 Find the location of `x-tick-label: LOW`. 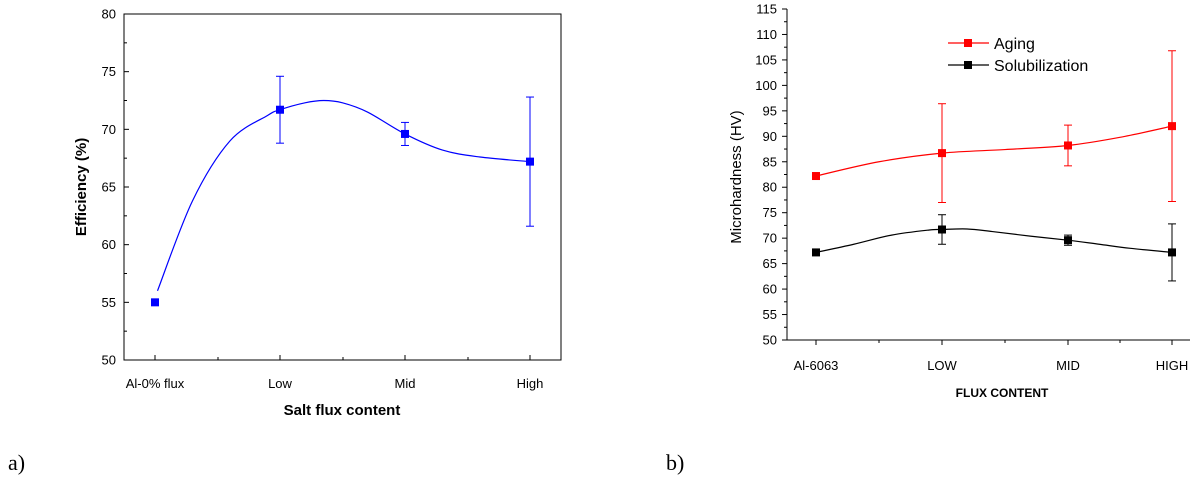

x-tick-label: LOW is located at coordinates (942, 365).